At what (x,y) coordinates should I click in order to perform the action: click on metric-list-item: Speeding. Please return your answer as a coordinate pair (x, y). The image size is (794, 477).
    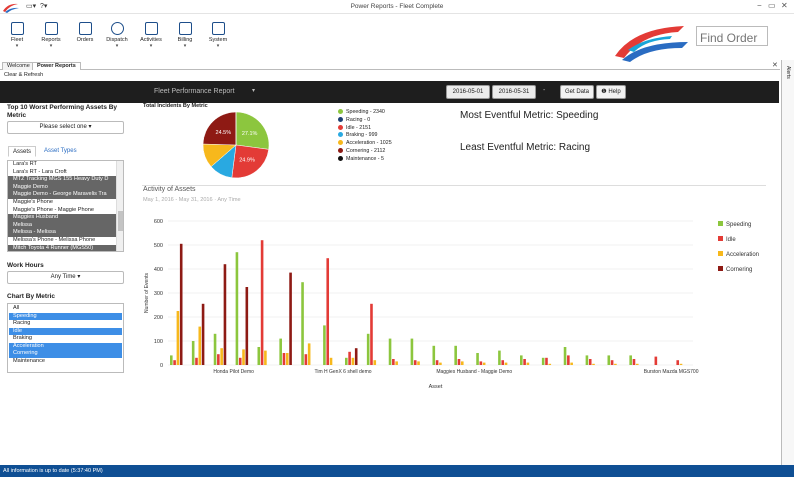
    Looking at the image, I should click on (65, 316).